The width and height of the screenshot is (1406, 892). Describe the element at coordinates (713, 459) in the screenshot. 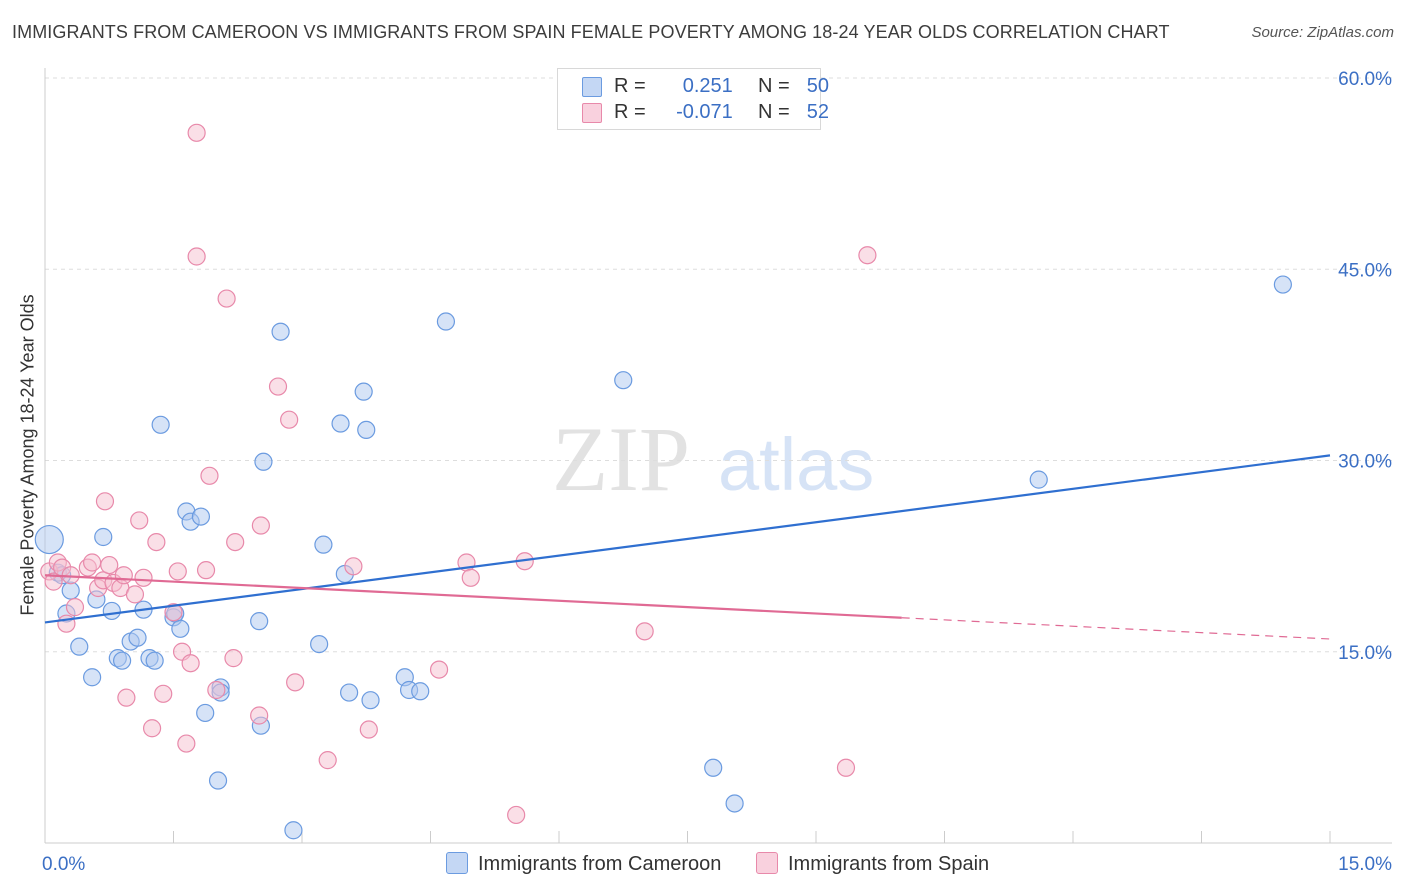

I see `watermark: ZIP atlas` at that location.